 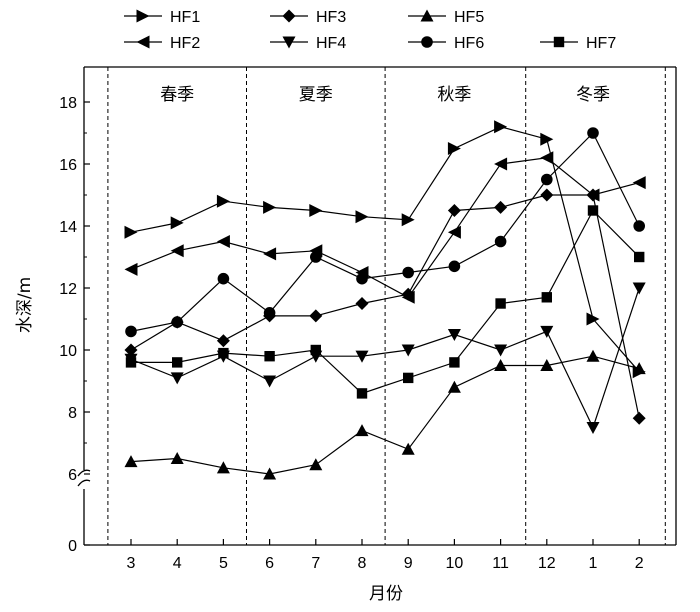 What do you see at coordinates (601, 43) in the screenshot?
I see `legend-label: HF7` at bounding box center [601, 43].